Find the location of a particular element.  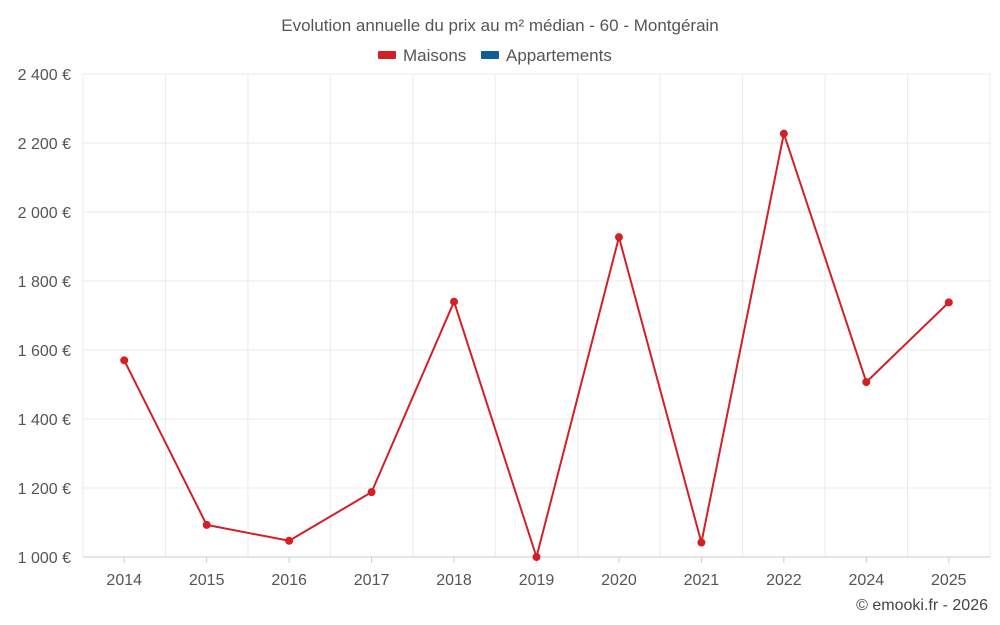

y-tick-label: 1 800 € is located at coordinates (44, 282).